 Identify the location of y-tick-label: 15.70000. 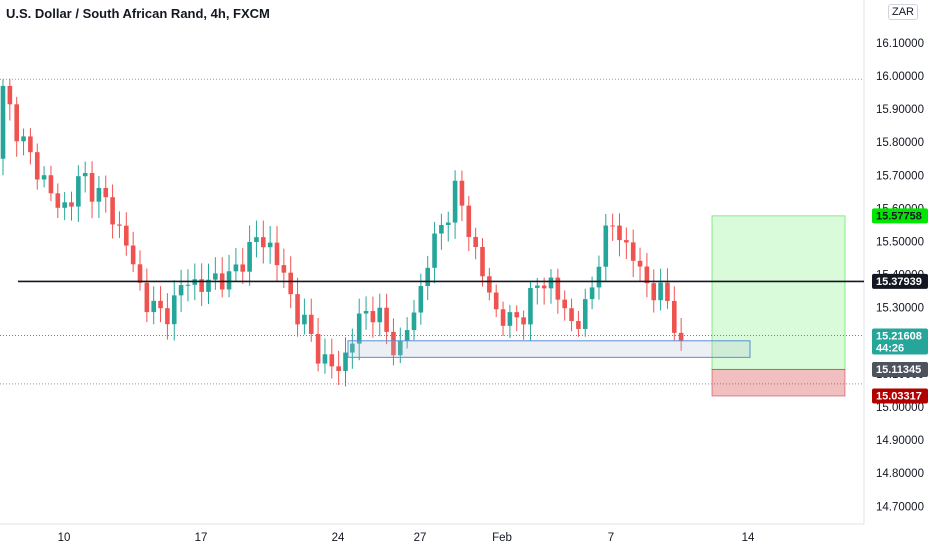
(900, 176).